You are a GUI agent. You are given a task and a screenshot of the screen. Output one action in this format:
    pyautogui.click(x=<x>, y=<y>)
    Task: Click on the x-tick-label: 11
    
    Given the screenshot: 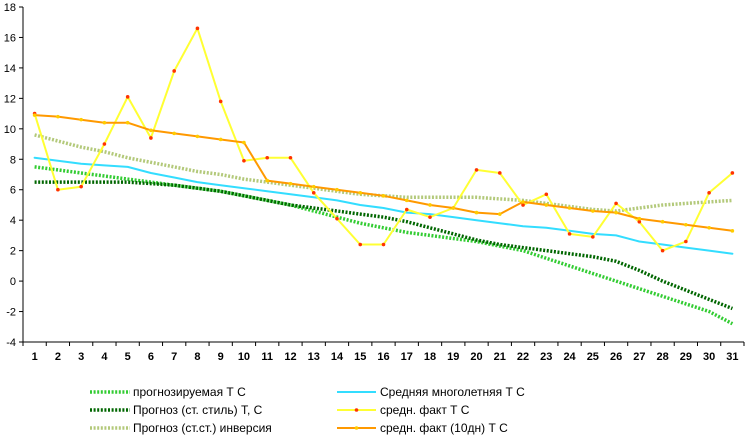 What is the action you would take?
    pyautogui.click(x=267, y=357)
    